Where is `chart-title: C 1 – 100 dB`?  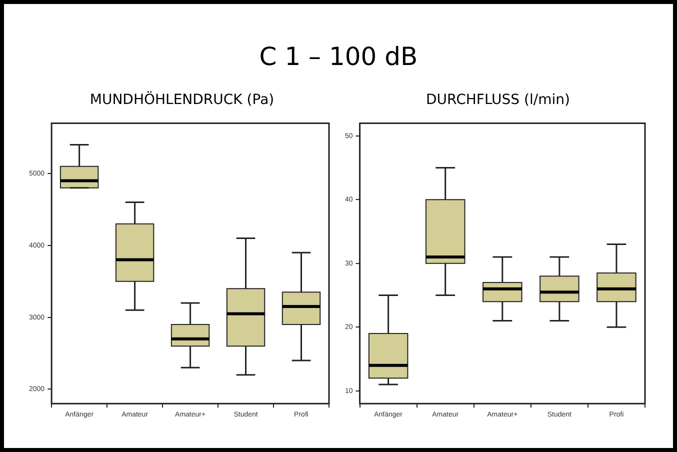
chart-title: C 1 – 100 dB is located at coordinates (338, 56).